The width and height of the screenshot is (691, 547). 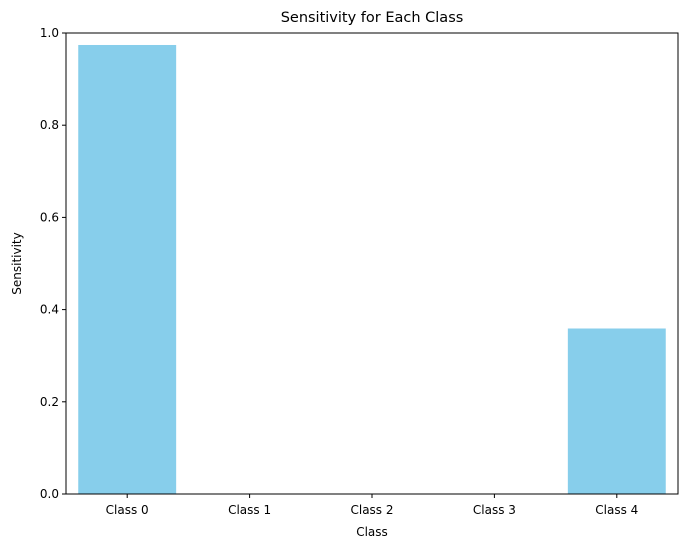 What do you see at coordinates (49, 217) in the screenshot?
I see `y-tick-label: 0.6` at bounding box center [49, 217].